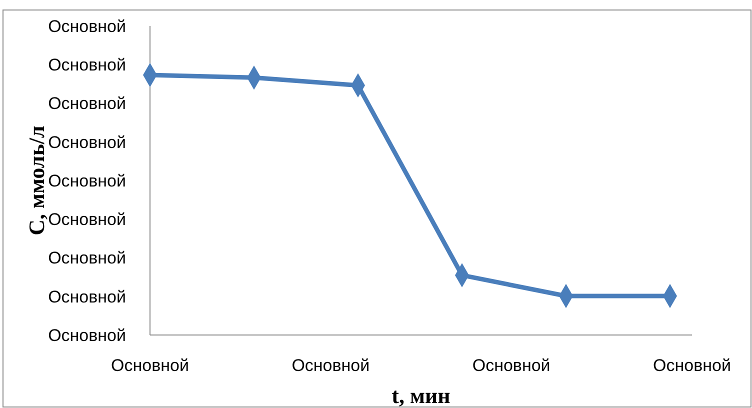 The height and width of the screenshot is (408, 752). What do you see at coordinates (421, 395) in the screenshot?
I see `x-axis-title: t, мин` at bounding box center [421, 395].